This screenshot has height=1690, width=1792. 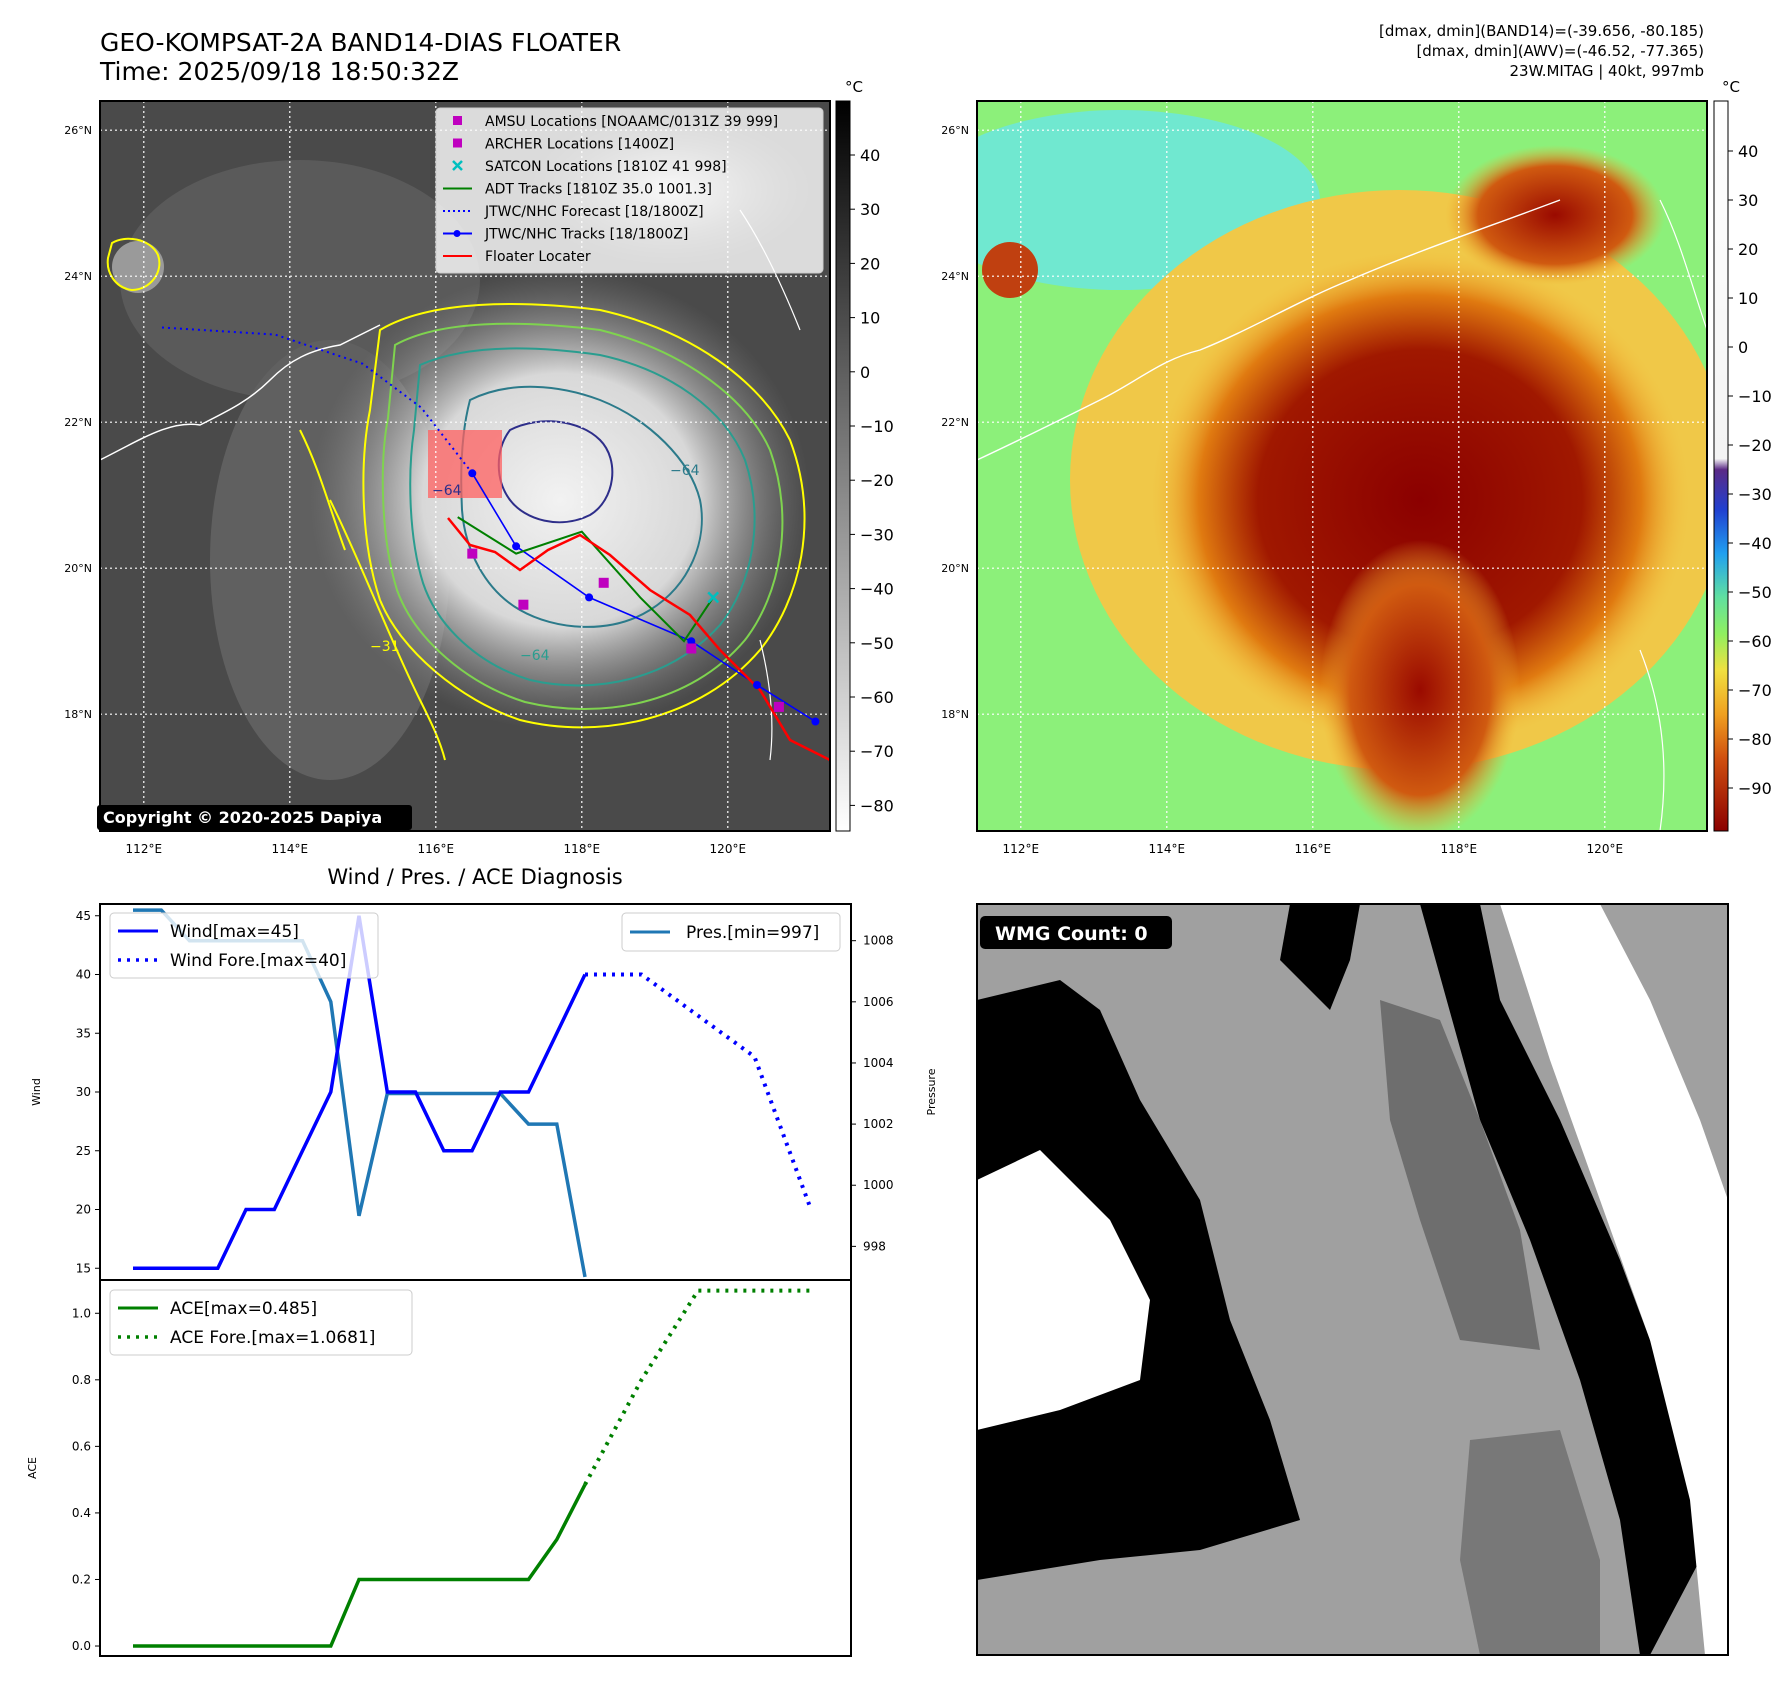 I want to click on adt-track-line, so click(x=586, y=579).